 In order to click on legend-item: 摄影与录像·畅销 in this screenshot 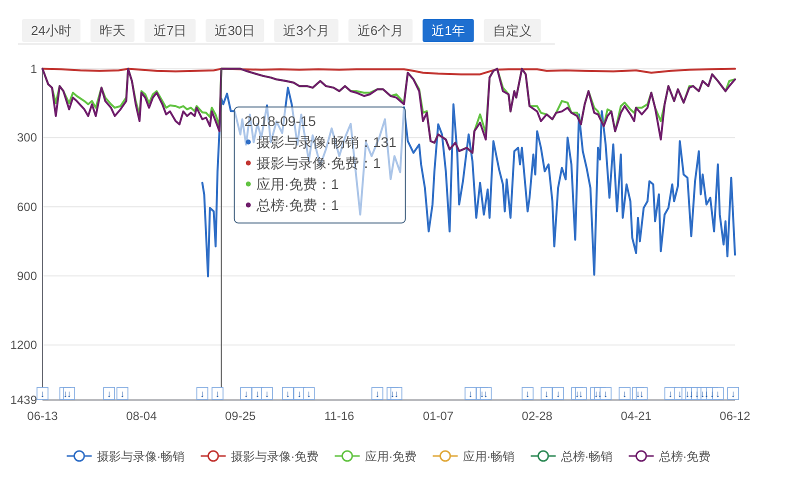, I will do `click(125, 457)`.